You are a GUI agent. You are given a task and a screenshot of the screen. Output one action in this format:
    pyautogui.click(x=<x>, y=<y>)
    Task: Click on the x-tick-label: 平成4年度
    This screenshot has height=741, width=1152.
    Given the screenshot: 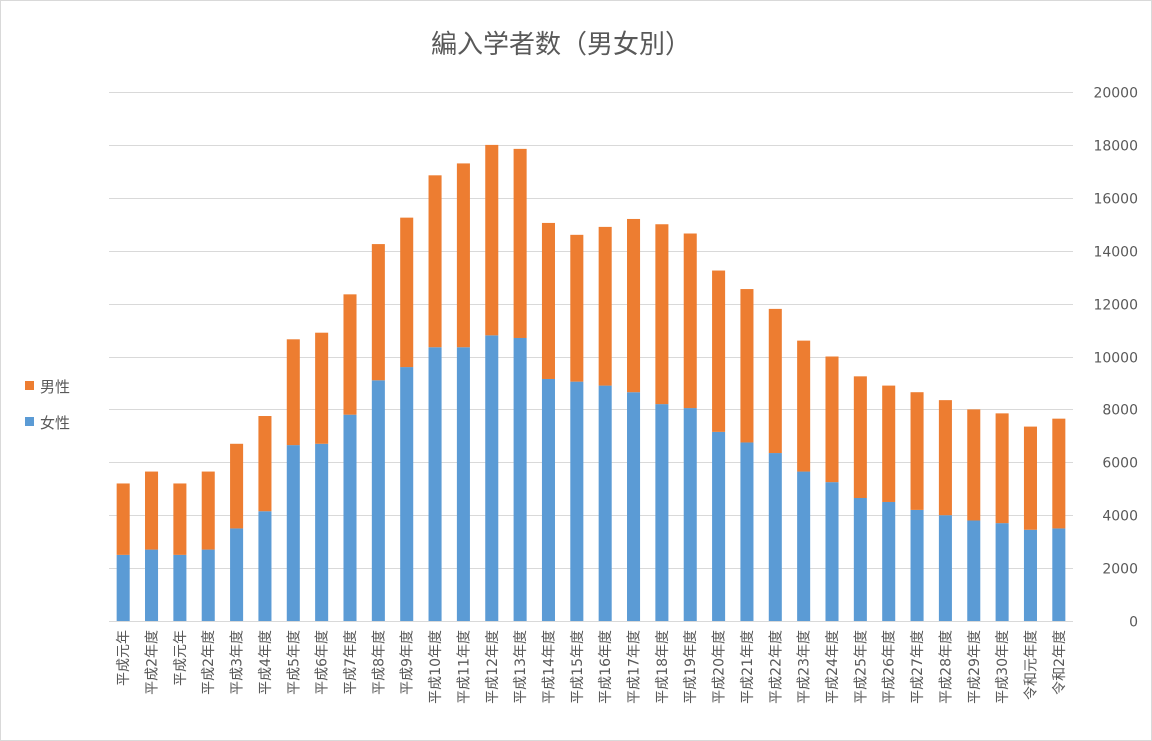 What is the action you would take?
    pyautogui.click(x=266, y=662)
    